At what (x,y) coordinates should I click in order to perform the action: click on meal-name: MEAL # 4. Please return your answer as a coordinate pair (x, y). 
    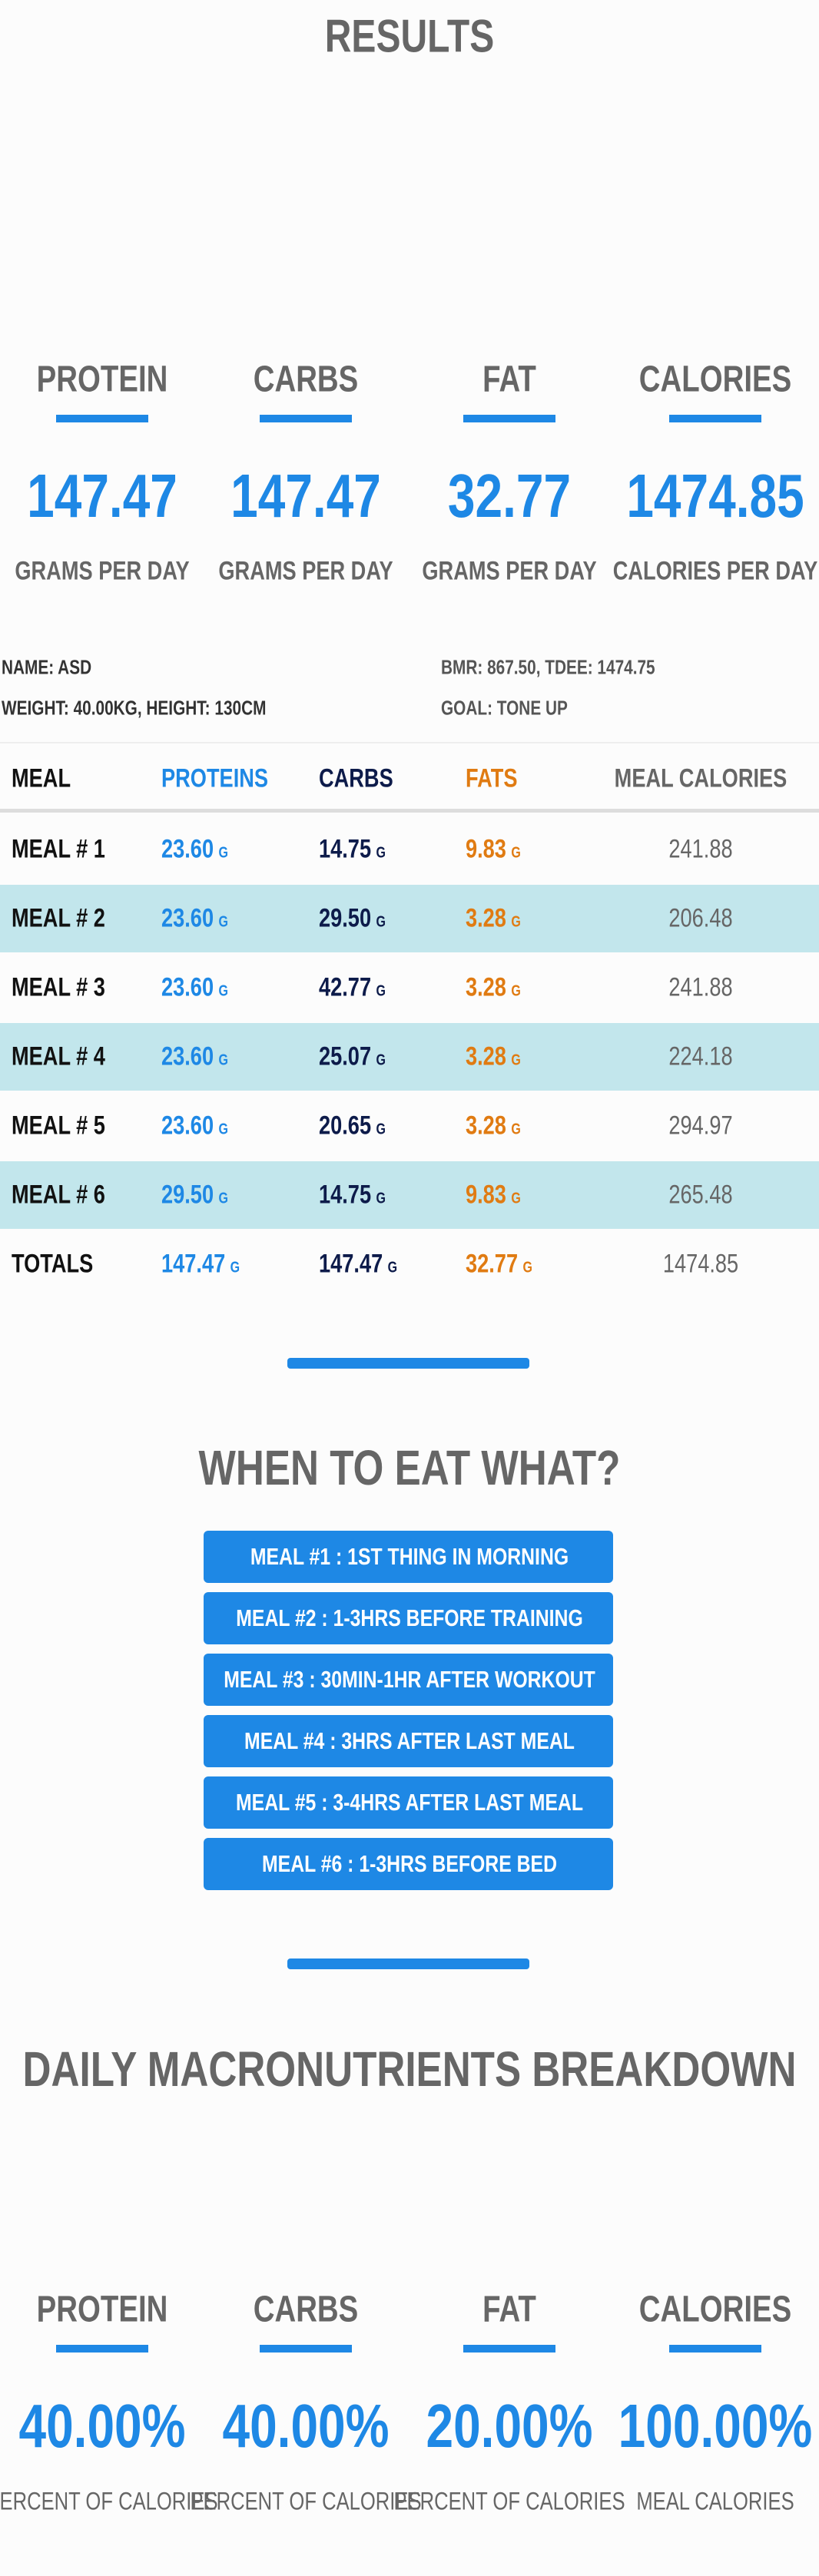
    Looking at the image, I should click on (58, 1056).